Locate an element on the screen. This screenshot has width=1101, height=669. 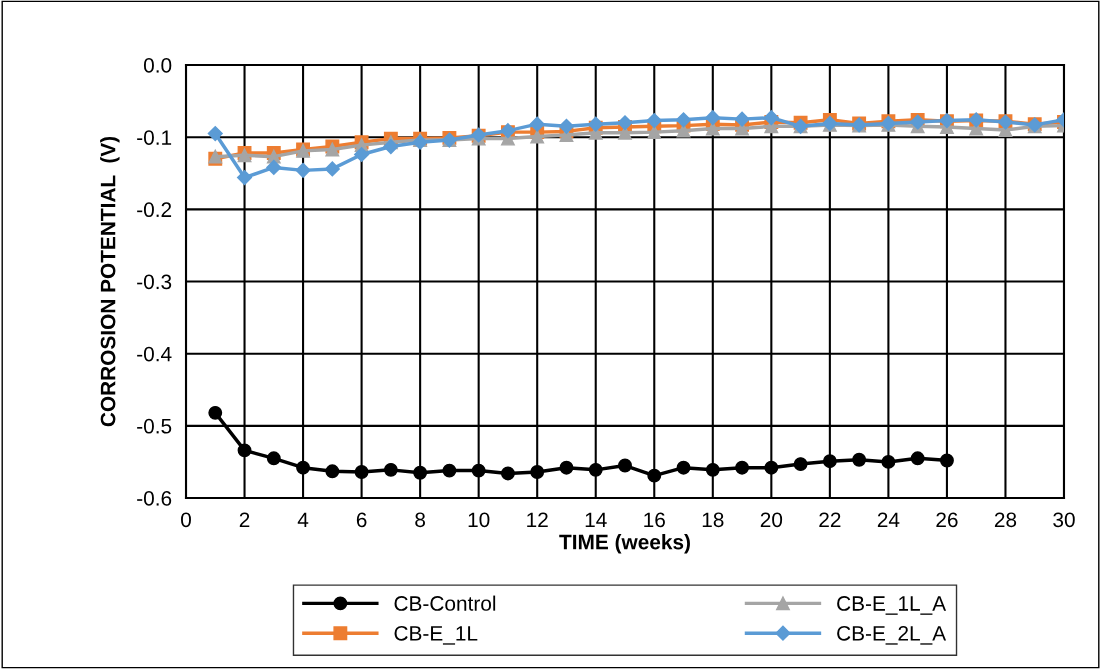
x-tick-label: 0 is located at coordinates (186, 520).